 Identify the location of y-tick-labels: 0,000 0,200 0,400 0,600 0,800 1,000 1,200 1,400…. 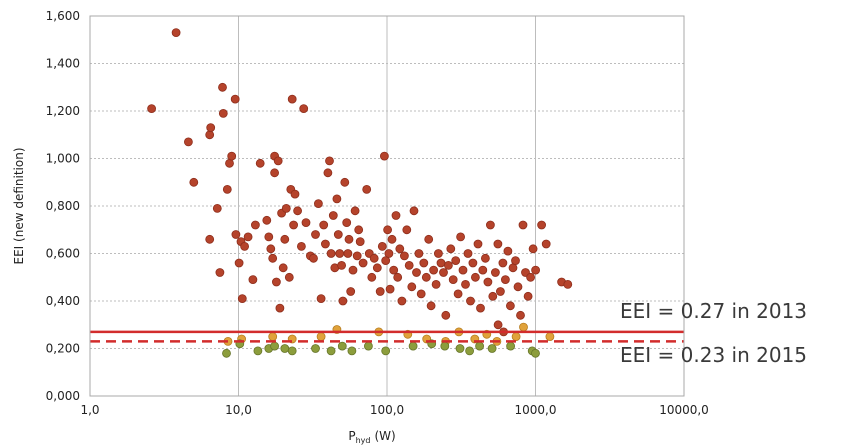
(63, 206).